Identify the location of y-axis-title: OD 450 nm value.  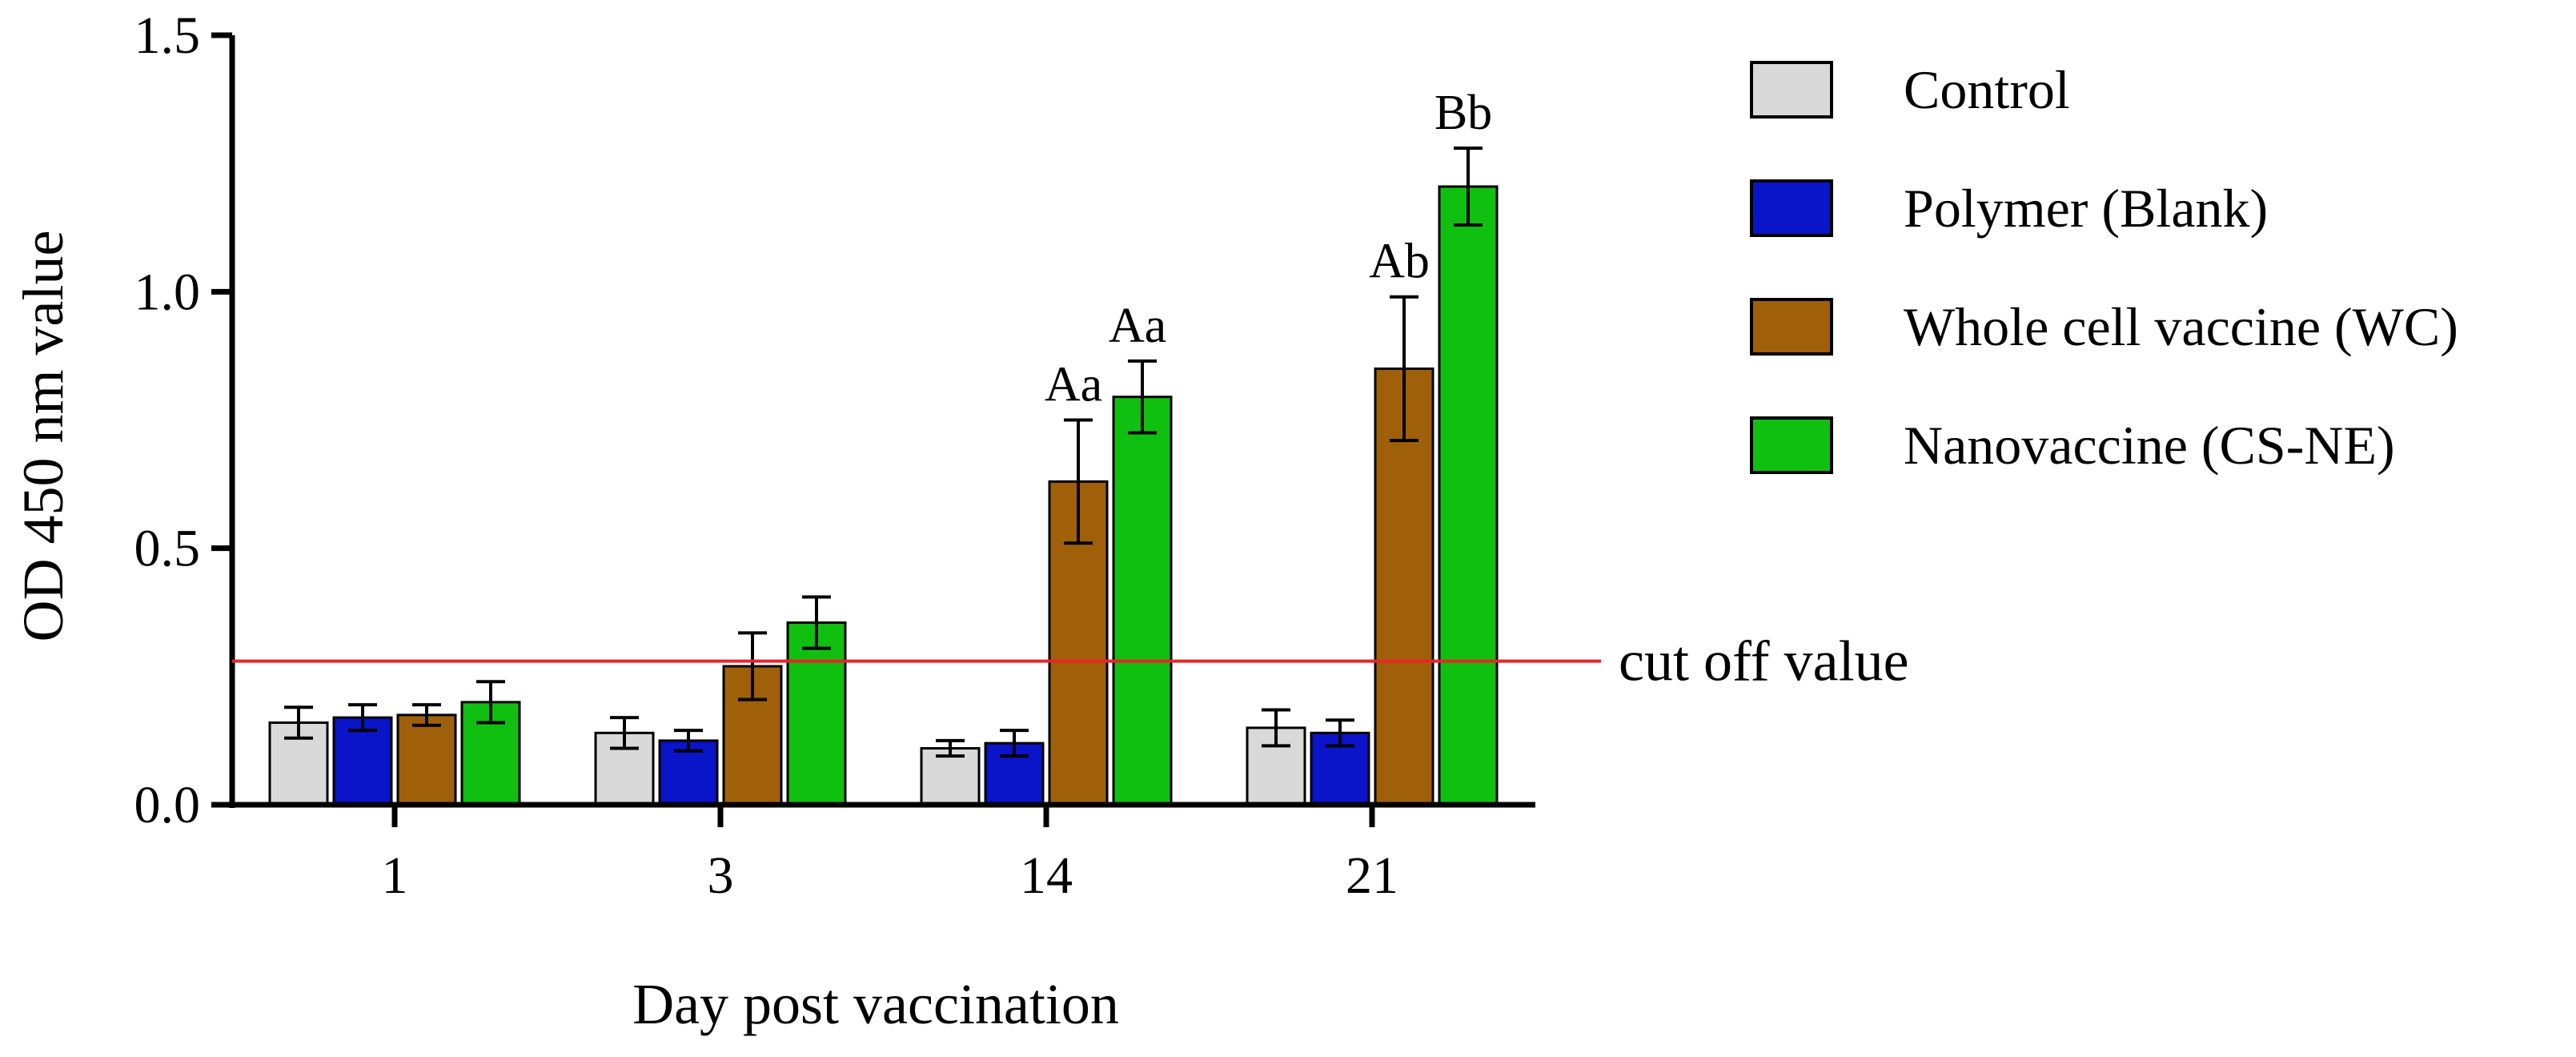
(43, 436).